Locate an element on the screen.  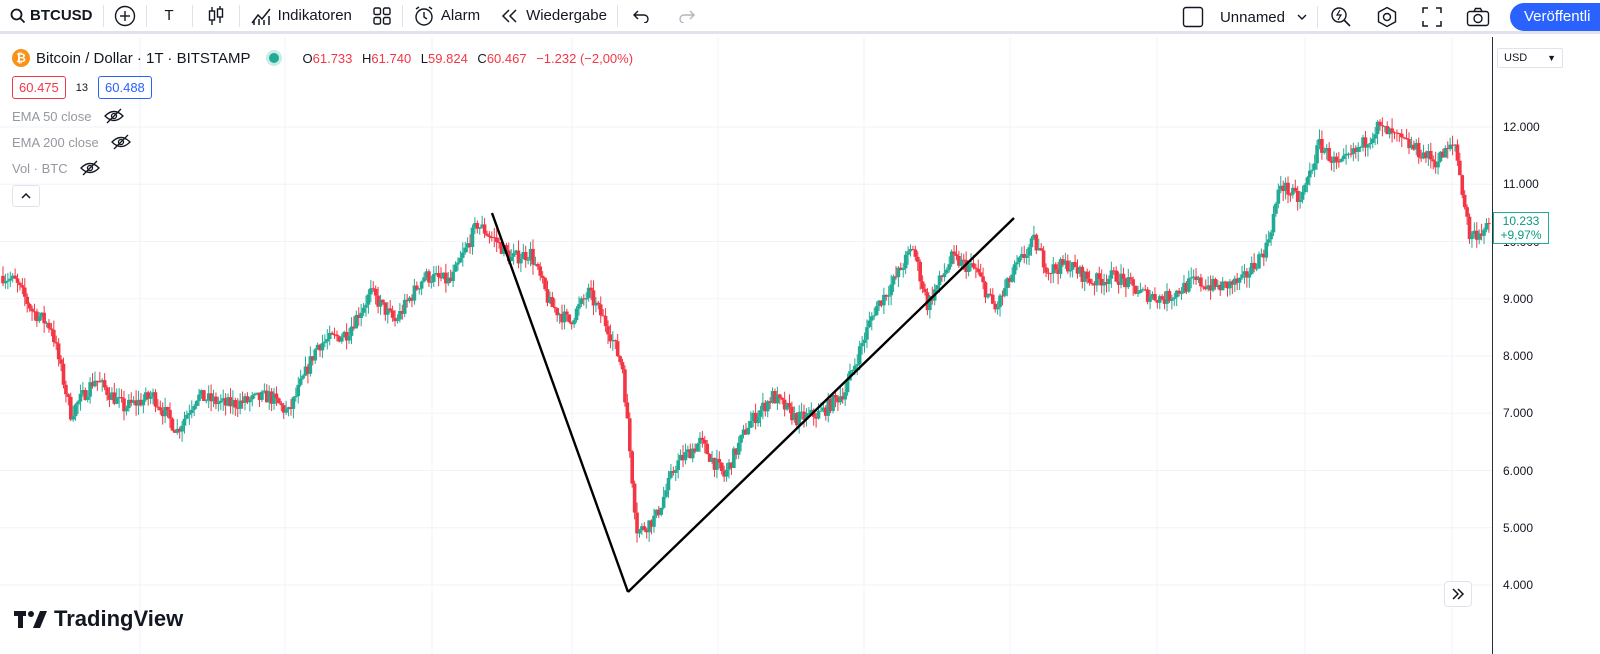
indicator-volume: Vol · BTC is located at coordinates (325, 168).